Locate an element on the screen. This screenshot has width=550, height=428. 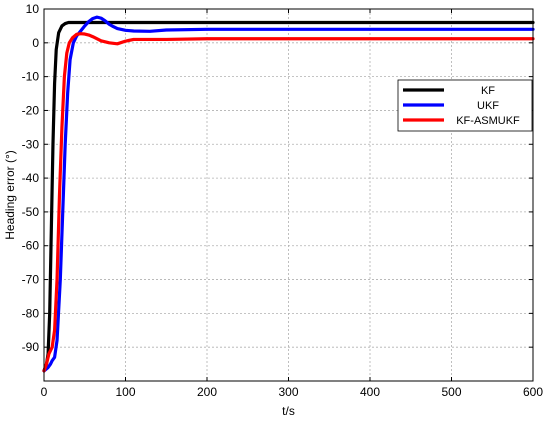
legend-label-3: KF-ASMUKF is located at coordinates (488, 121).